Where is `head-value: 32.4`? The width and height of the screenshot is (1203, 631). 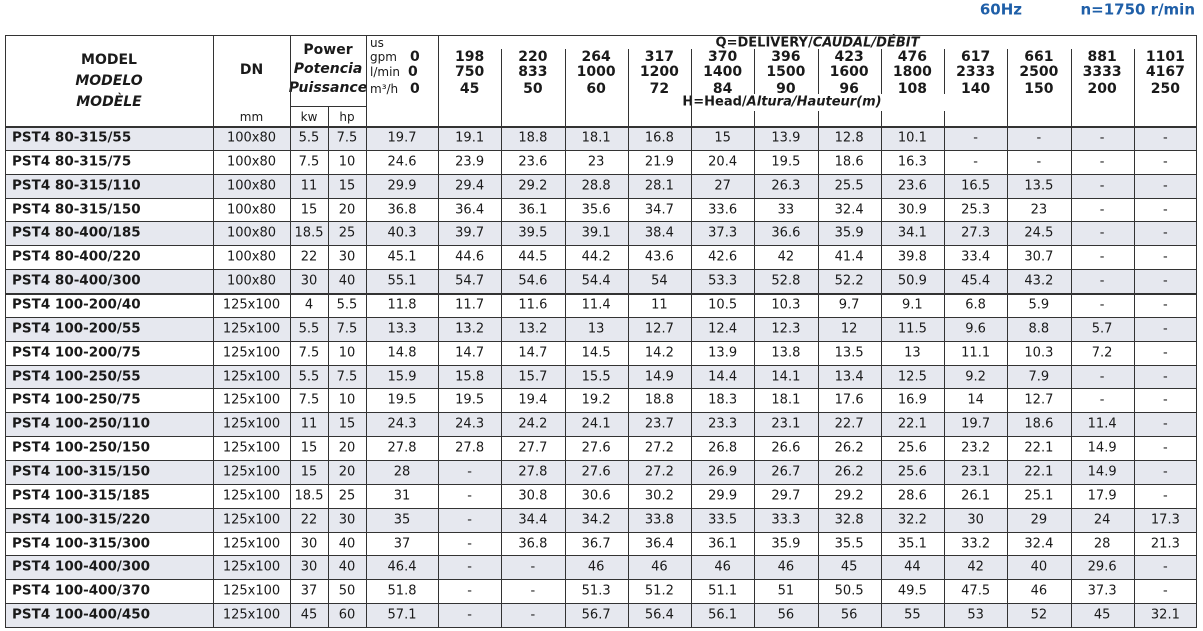 head-value: 32.4 is located at coordinates (849, 209).